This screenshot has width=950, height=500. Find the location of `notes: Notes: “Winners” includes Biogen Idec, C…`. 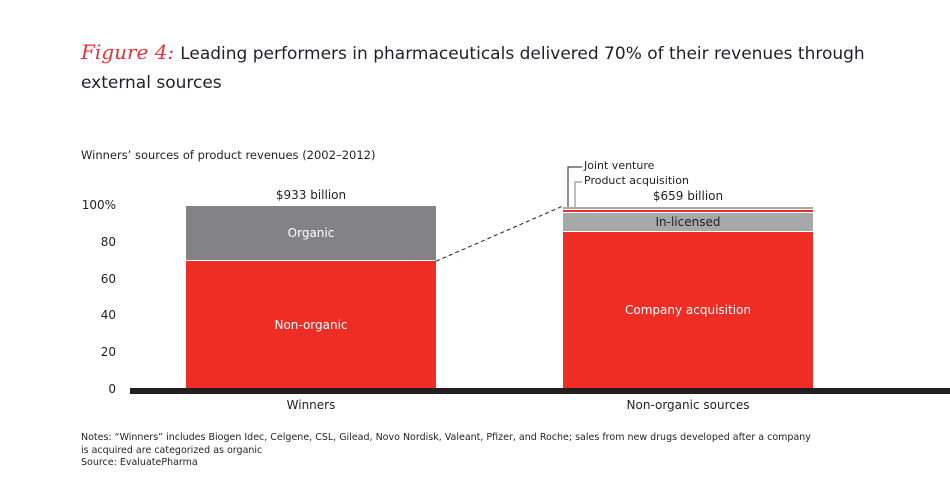

notes: Notes: “Winners” includes Biogen Idec, C… is located at coordinates (481, 451).